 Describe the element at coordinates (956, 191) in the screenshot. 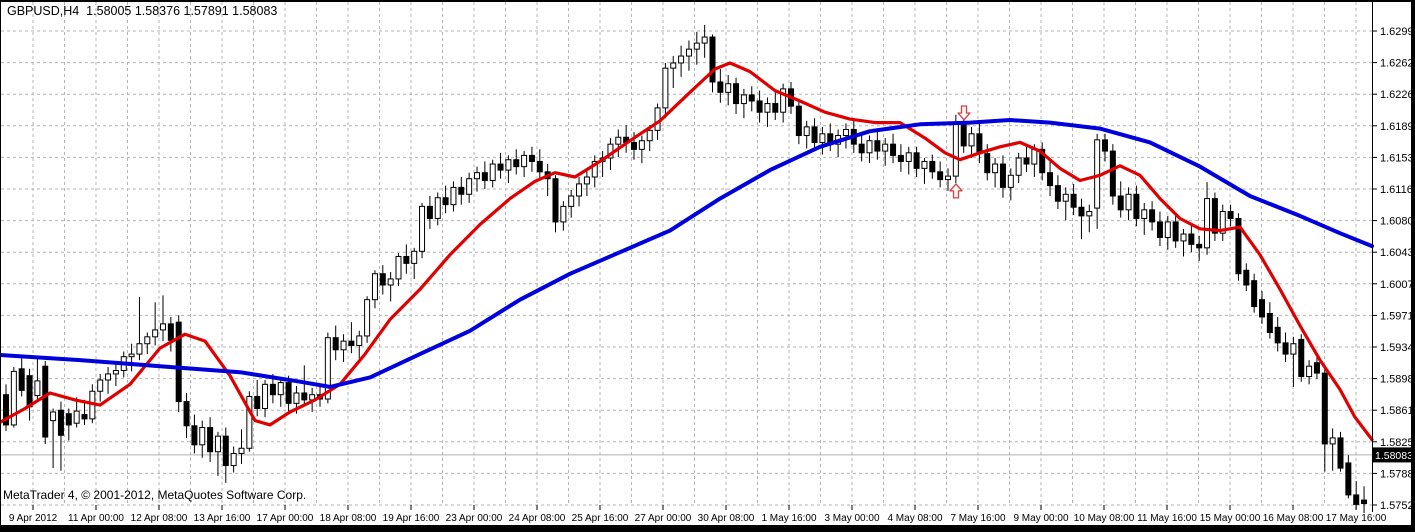

I see `up-arrow-icon` at that location.